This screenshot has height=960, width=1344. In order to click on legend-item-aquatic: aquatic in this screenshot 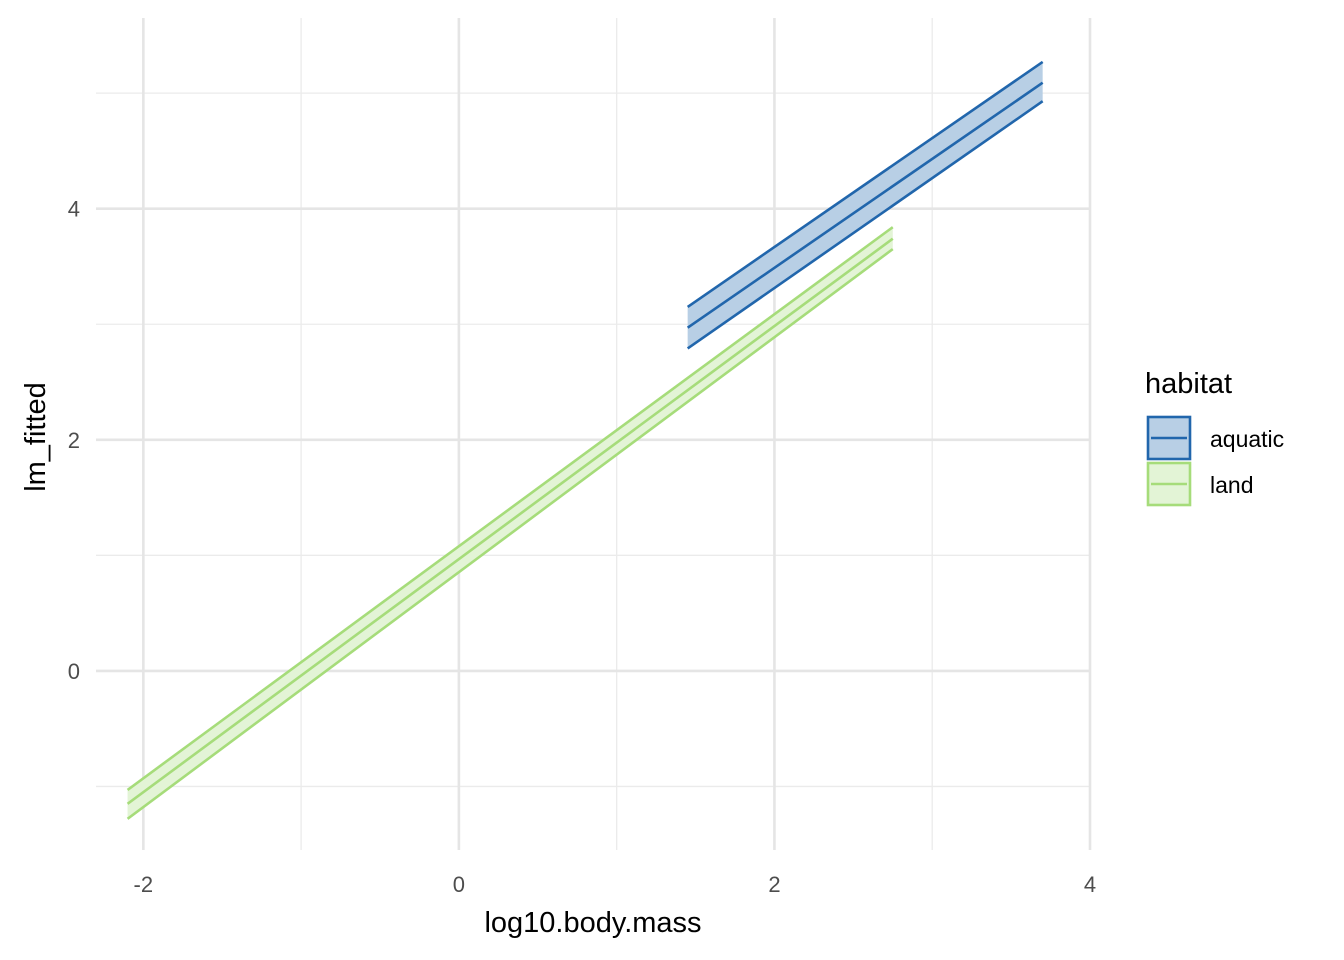, I will do `click(1215, 438)`.